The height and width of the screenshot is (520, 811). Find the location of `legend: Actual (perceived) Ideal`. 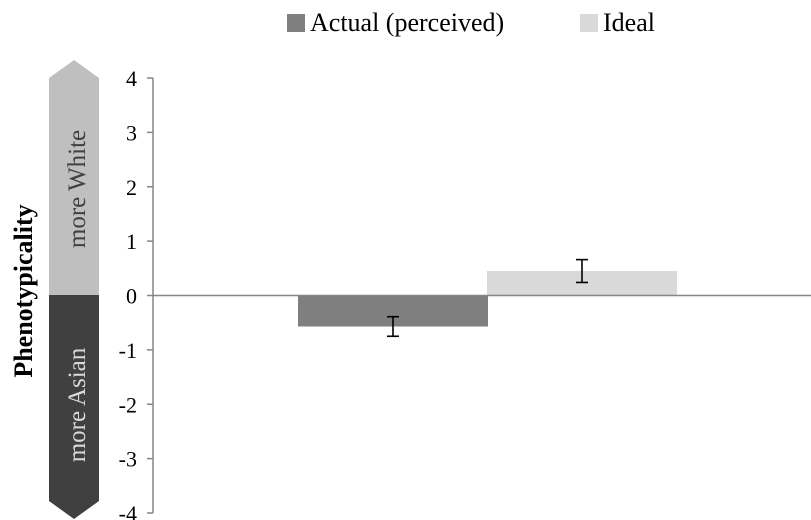

legend: Actual (perceived) Ideal is located at coordinates (471, 22).